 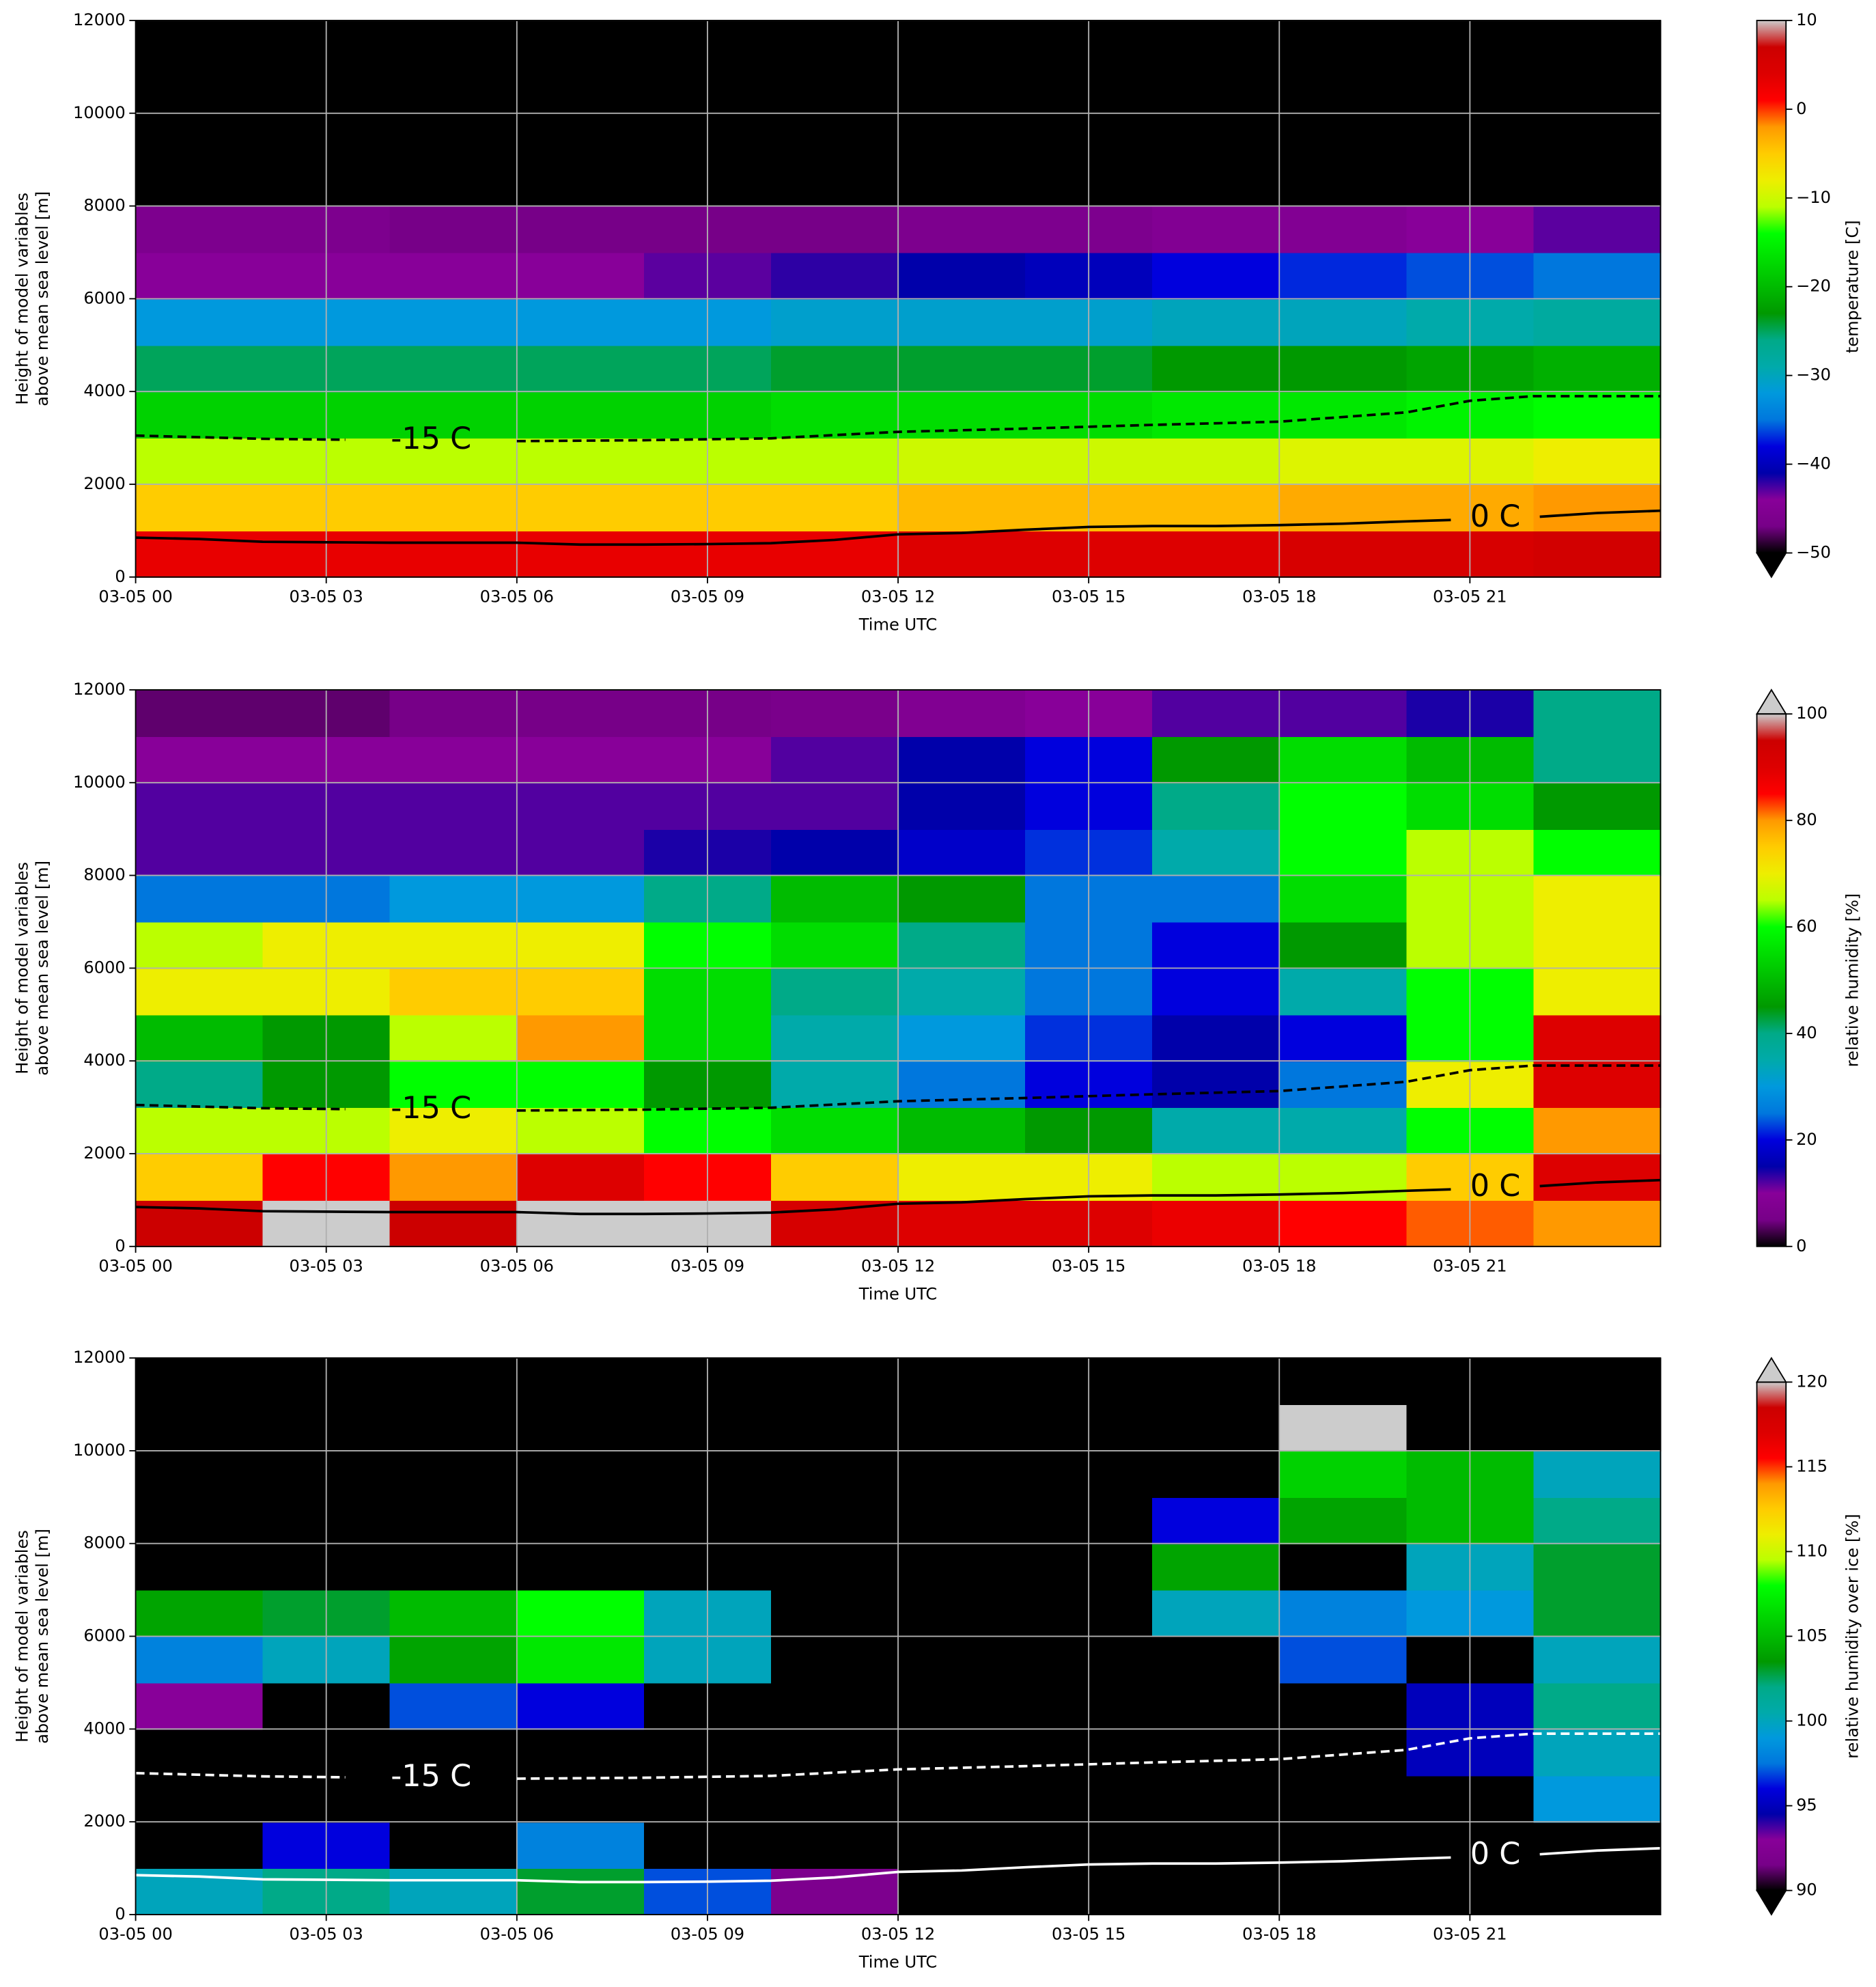 What do you see at coordinates (1771, 1636) in the screenshot?
I see `colorbar` at bounding box center [1771, 1636].